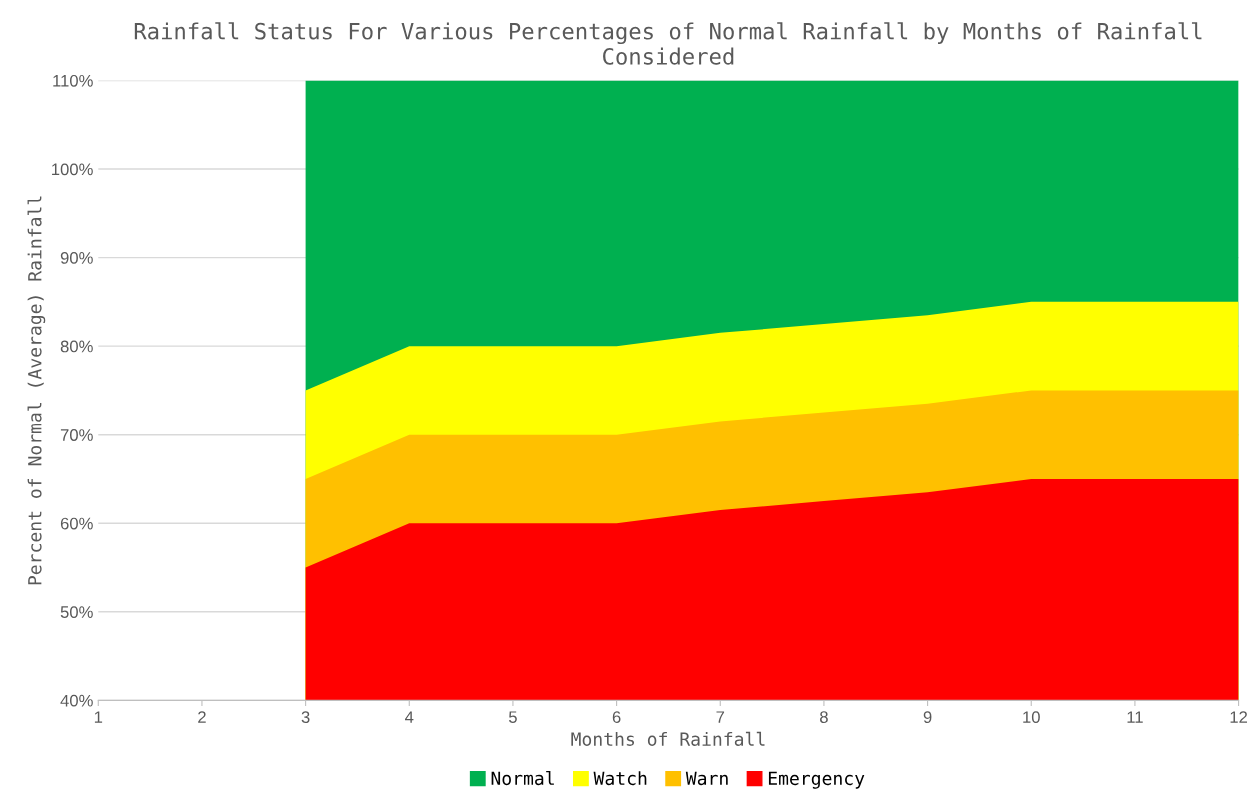  Describe the element at coordinates (816, 780) in the screenshot. I see `legend-label: Emergency` at that location.